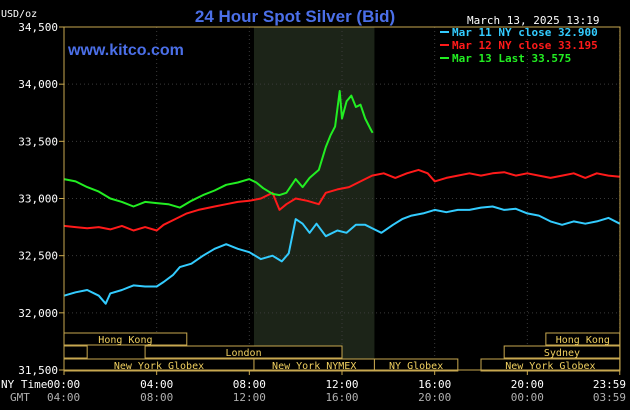 The image size is (630, 410). I want to click on x-tick-label-gmt: 03:59, so click(609, 397).